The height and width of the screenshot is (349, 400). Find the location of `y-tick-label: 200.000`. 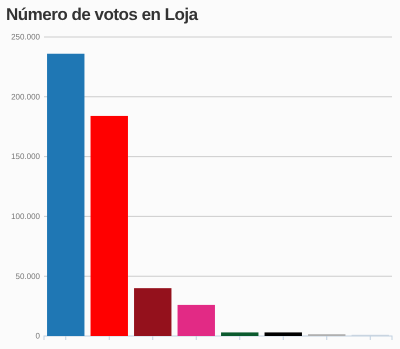

y-tick-label: 200.000 is located at coordinates (26, 97).